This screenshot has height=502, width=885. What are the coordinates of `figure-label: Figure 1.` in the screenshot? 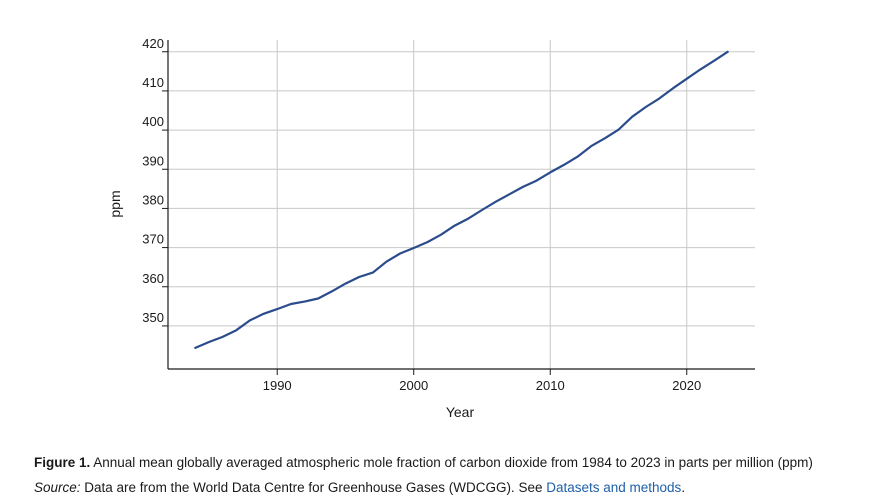 It's located at (62, 462).